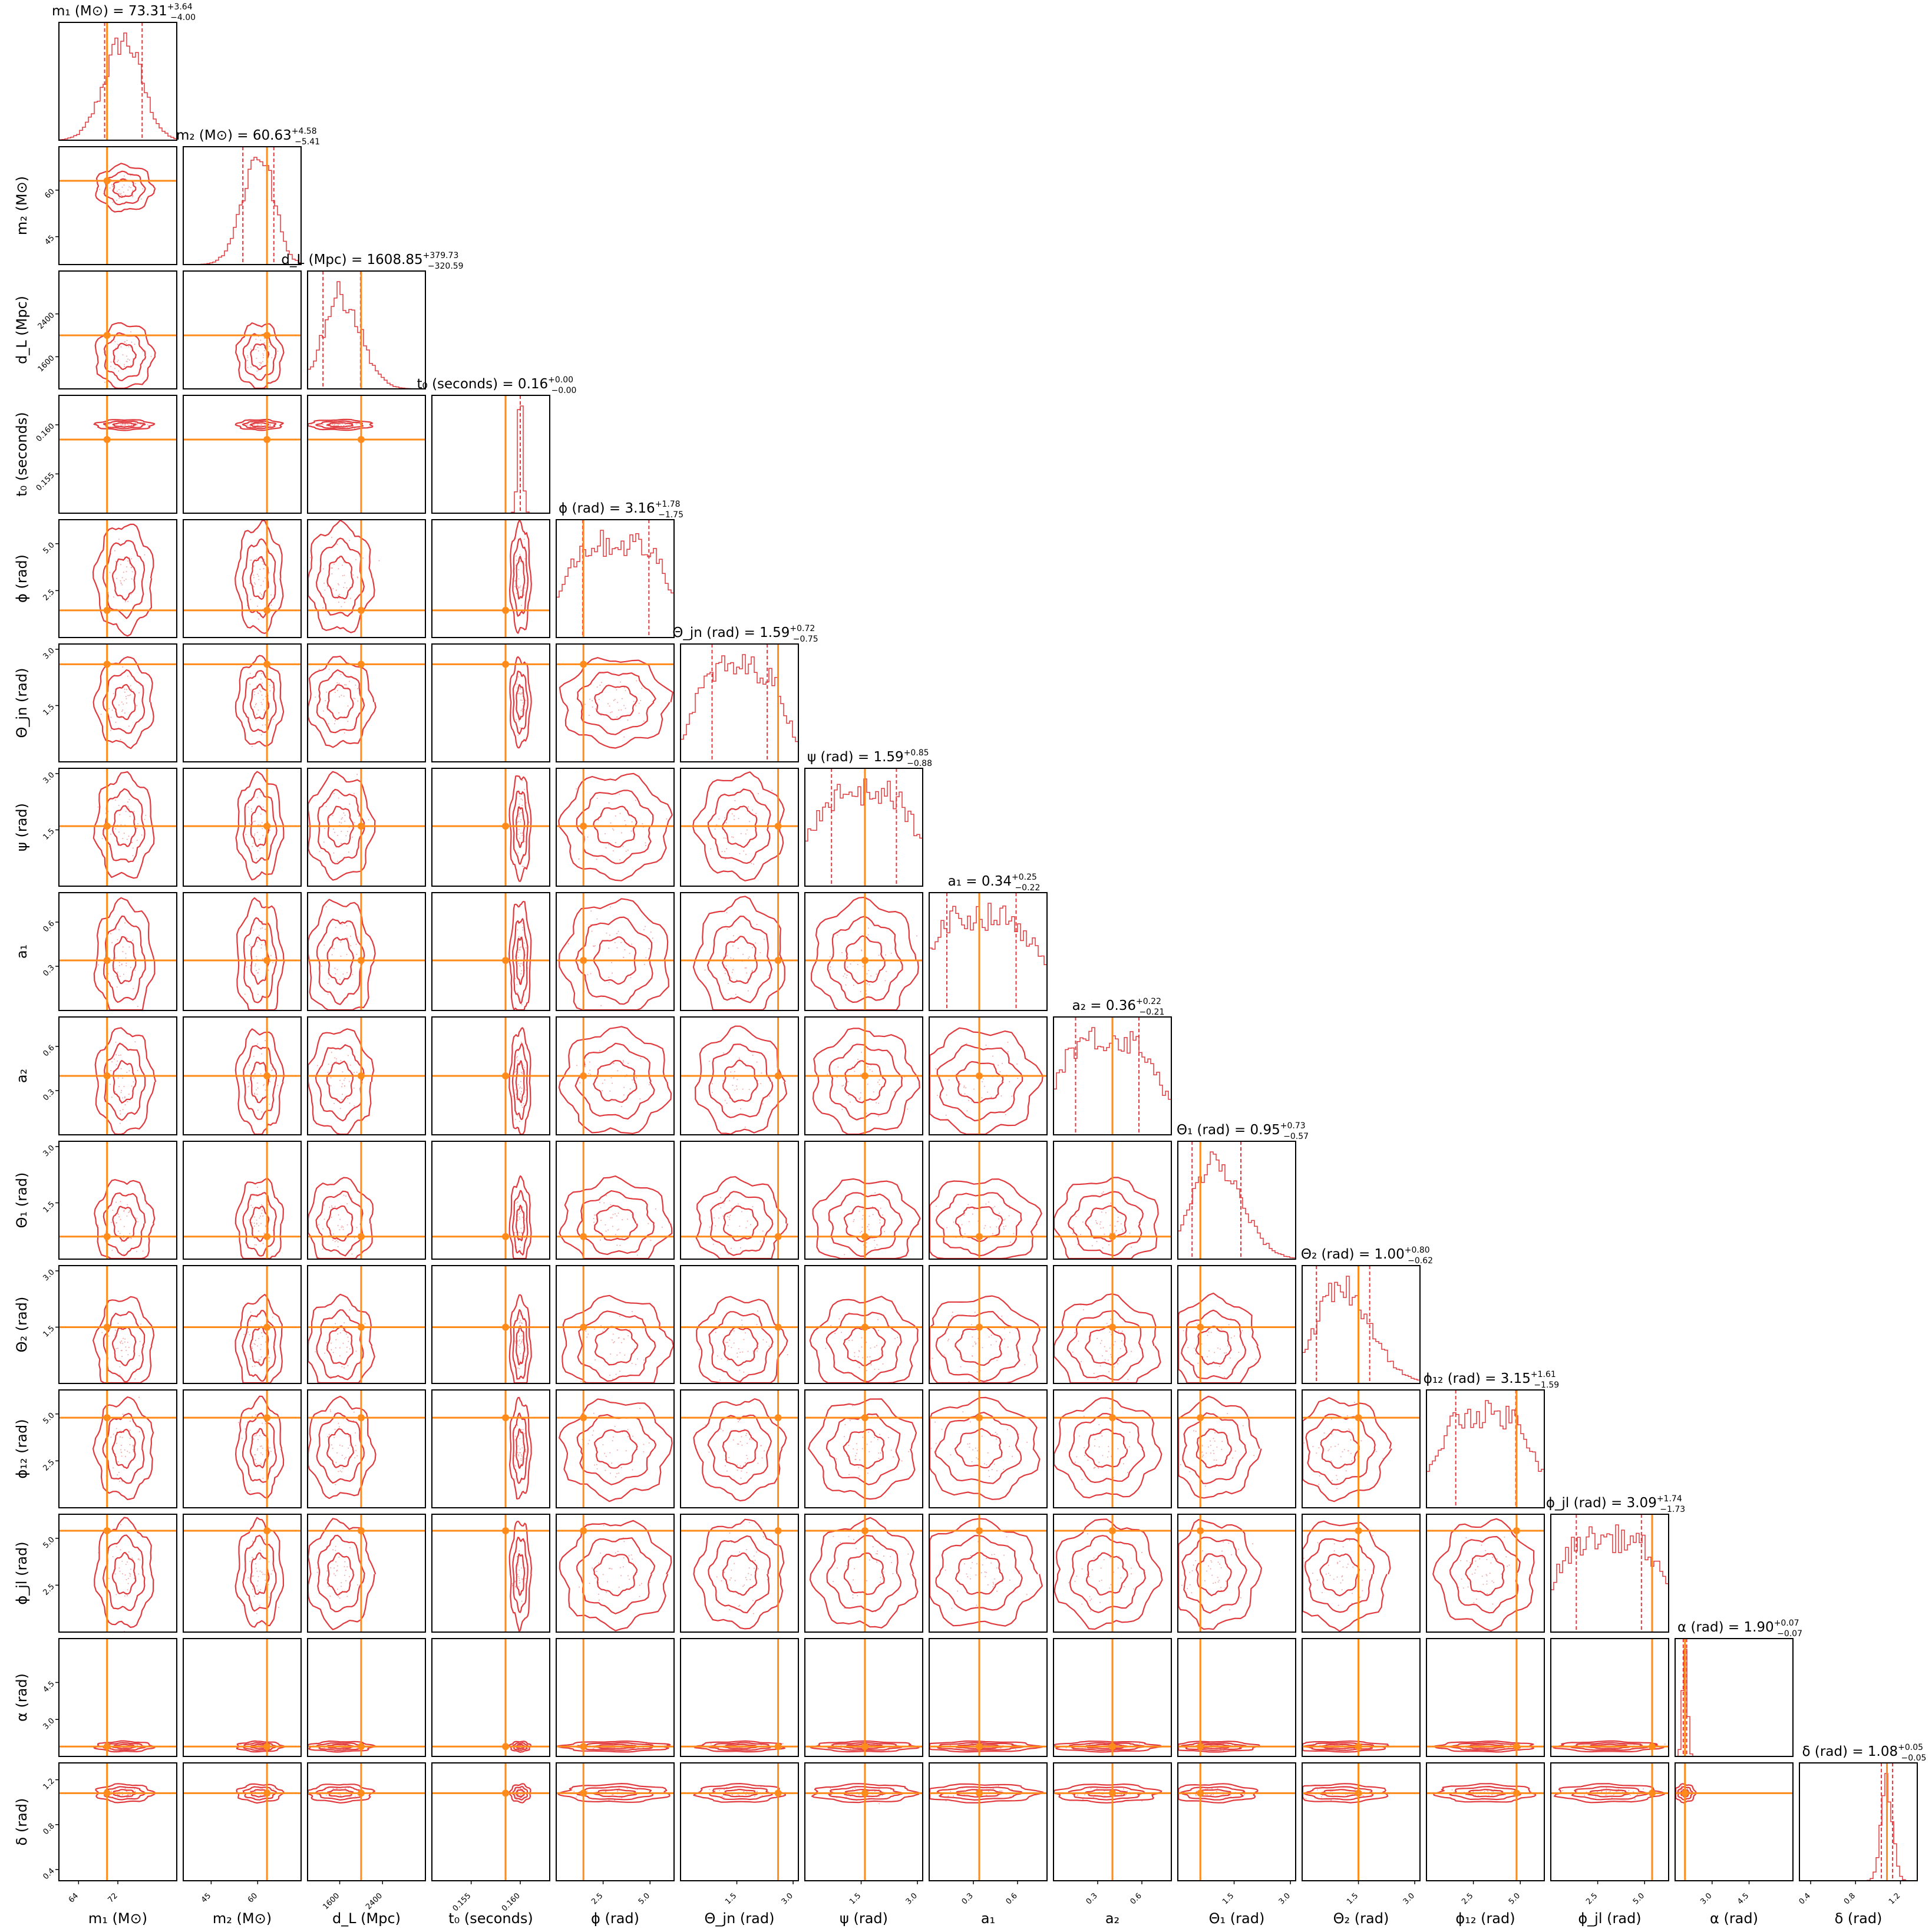 The height and width of the screenshot is (1932, 1932). Describe the element at coordinates (1486, 1697) in the screenshot. I see `contour-panel-phi12-alpha` at that location.